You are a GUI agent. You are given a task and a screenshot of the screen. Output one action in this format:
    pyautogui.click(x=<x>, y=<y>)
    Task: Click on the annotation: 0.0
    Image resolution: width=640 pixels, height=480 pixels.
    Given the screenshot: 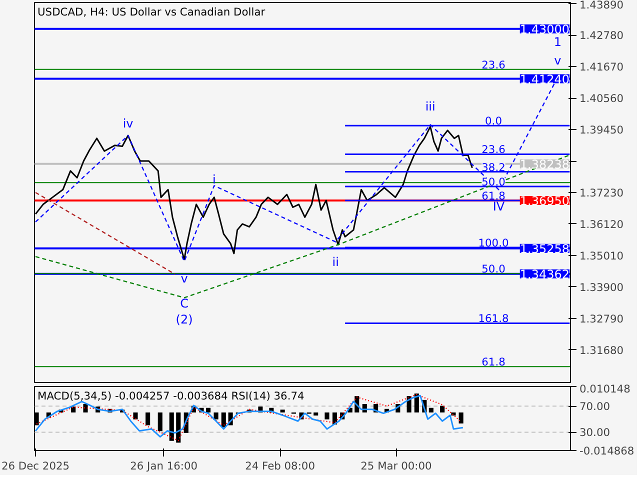 What is the action you would take?
    pyautogui.click(x=493, y=121)
    